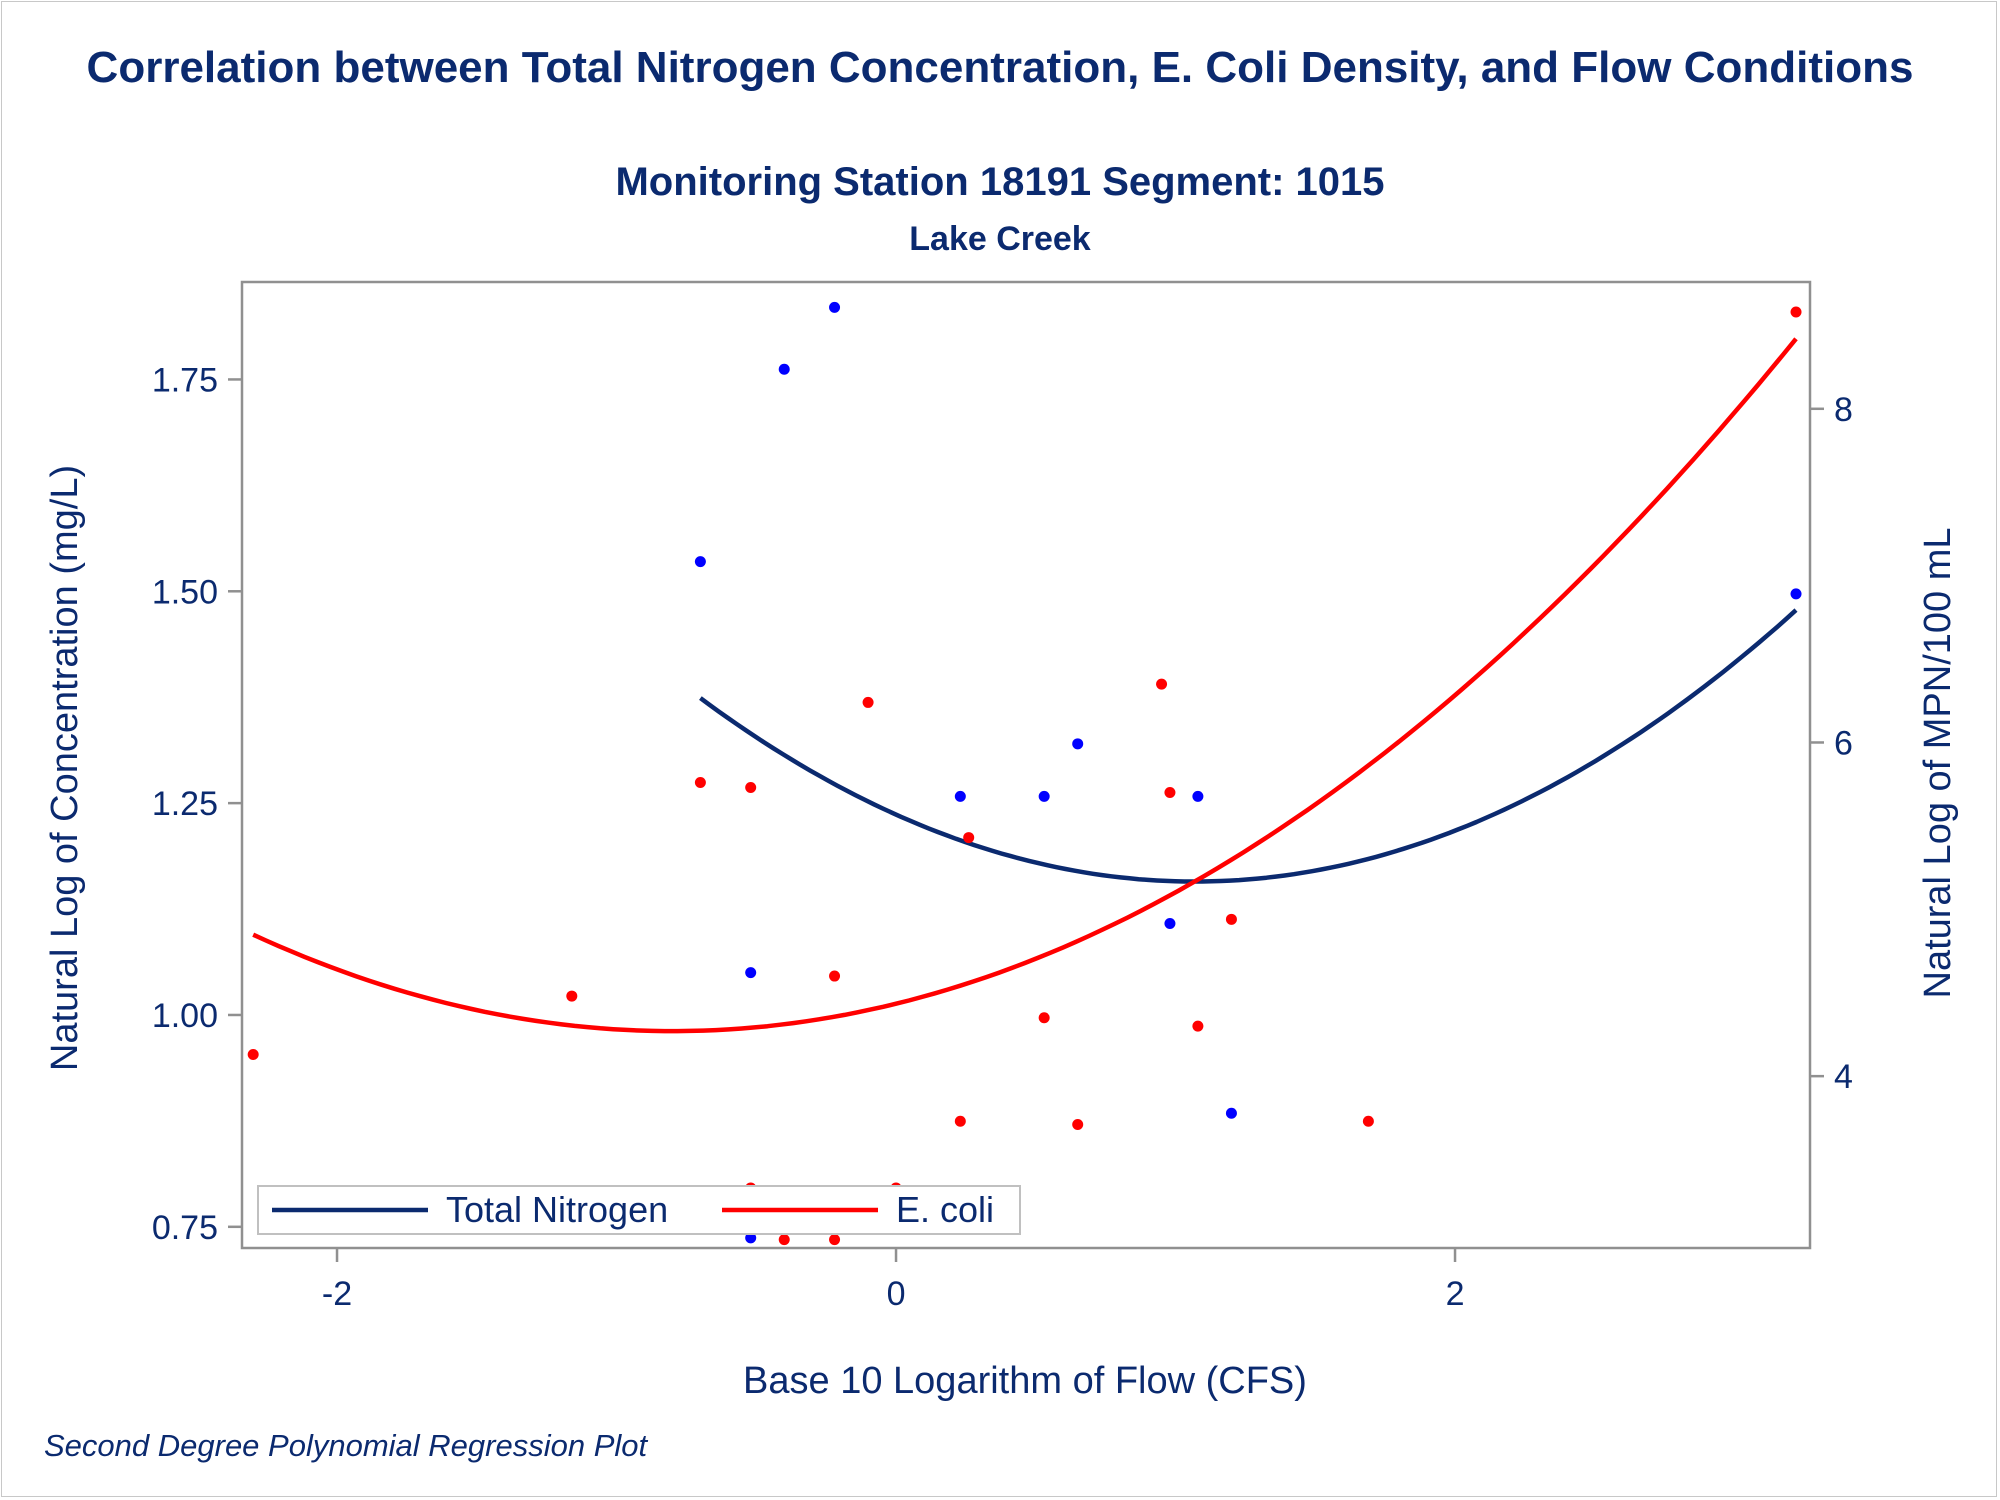 Image resolution: width=2000 pixels, height=1500 pixels. What do you see at coordinates (1843, 743) in the screenshot?
I see `y-right-tick-label: 6` at bounding box center [1843, 743].